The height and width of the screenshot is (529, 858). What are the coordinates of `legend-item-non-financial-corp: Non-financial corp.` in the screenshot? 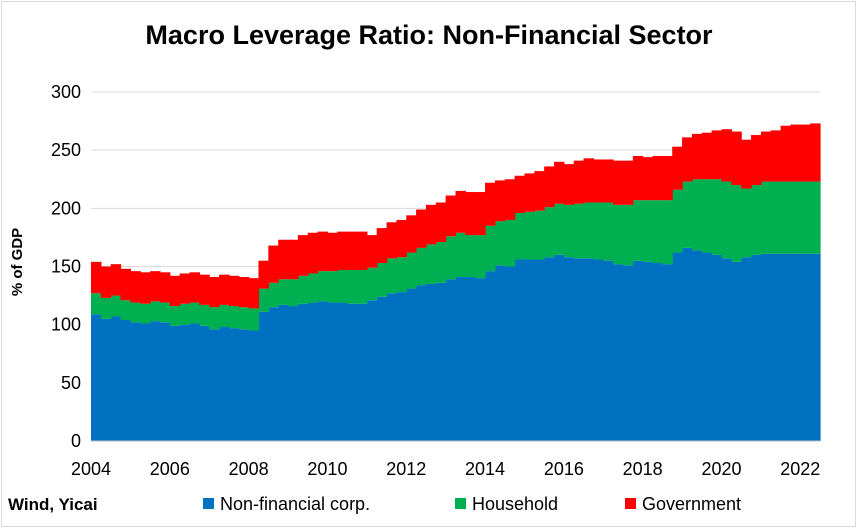 It's located at (286, 504).